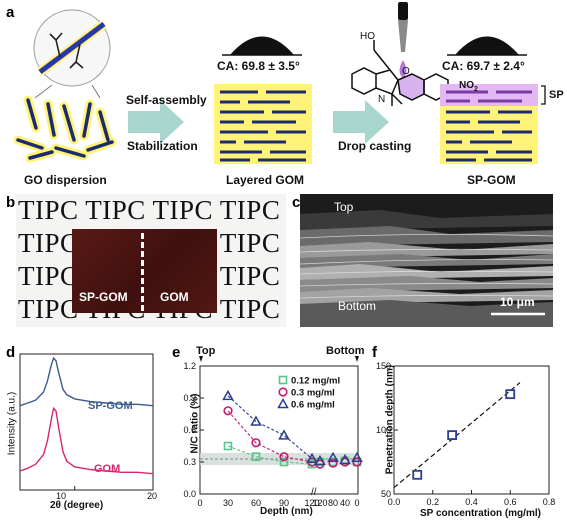 The image size is (567, 522). What do you see at coordinates (65, 129) in the screenshot?
I see `go-dispersion-flakes` at bounding box center [65, 129].